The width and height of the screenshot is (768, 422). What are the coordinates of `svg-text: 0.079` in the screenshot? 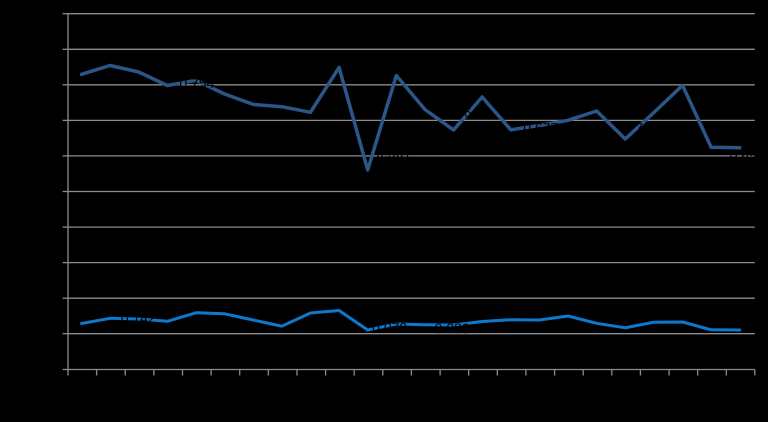 It's located at (389, 327).